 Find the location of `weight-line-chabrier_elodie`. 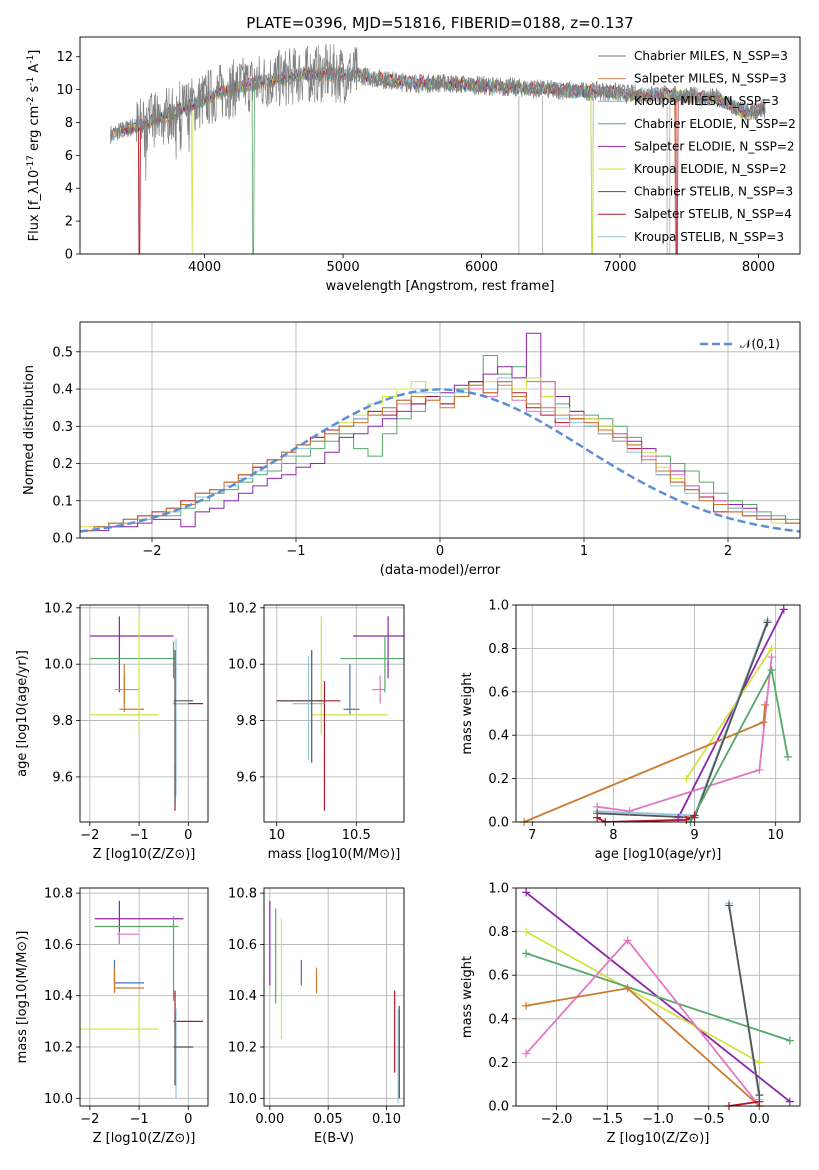

weight-line-chabrier_elodie is located at coordinates (658, 997).